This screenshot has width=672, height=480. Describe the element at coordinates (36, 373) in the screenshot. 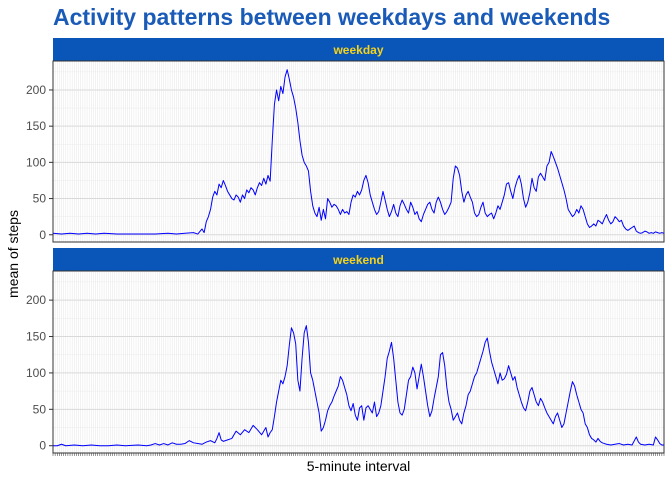

I see `y-tick-label-weekend: 100` at that location.